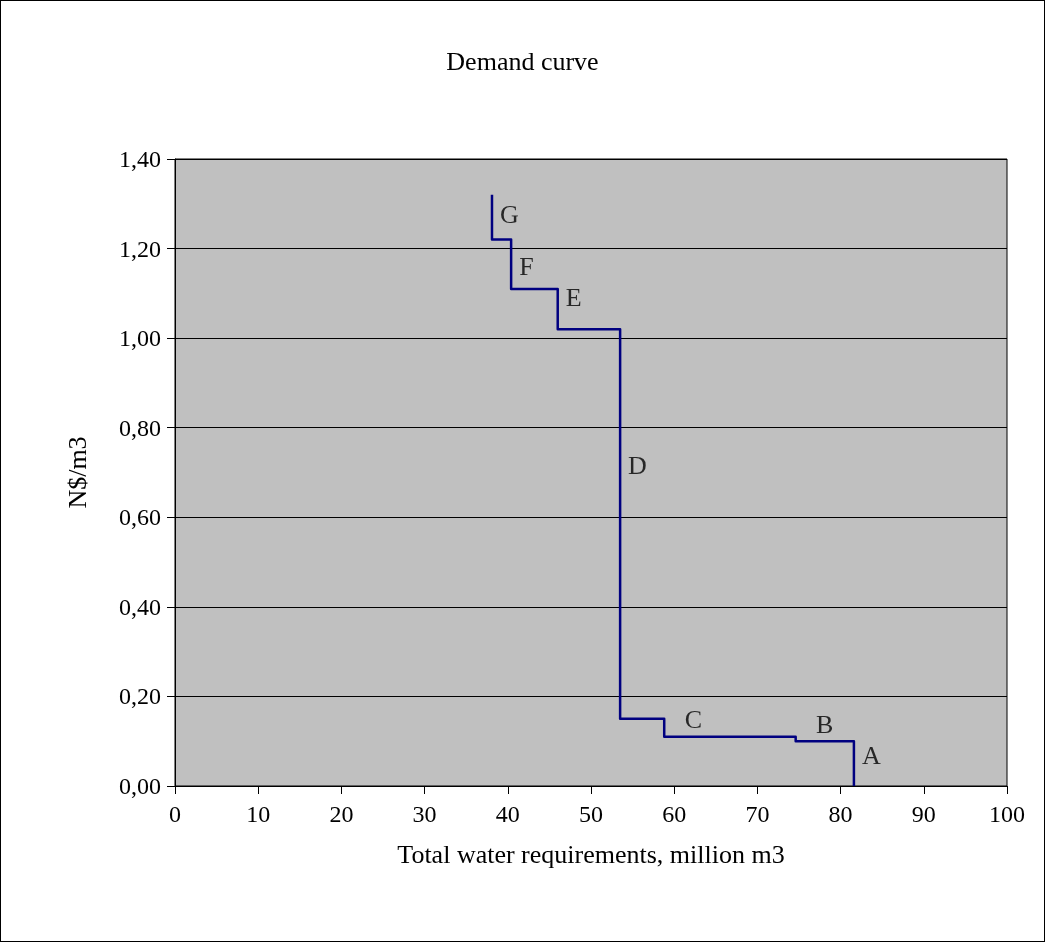 The width and height of the screenshot is (1045, 942). What do you see at coordinates (1007, 814) in the screenshot?
I see `x-tick-label: 100` at bounding box center [1007, 814].